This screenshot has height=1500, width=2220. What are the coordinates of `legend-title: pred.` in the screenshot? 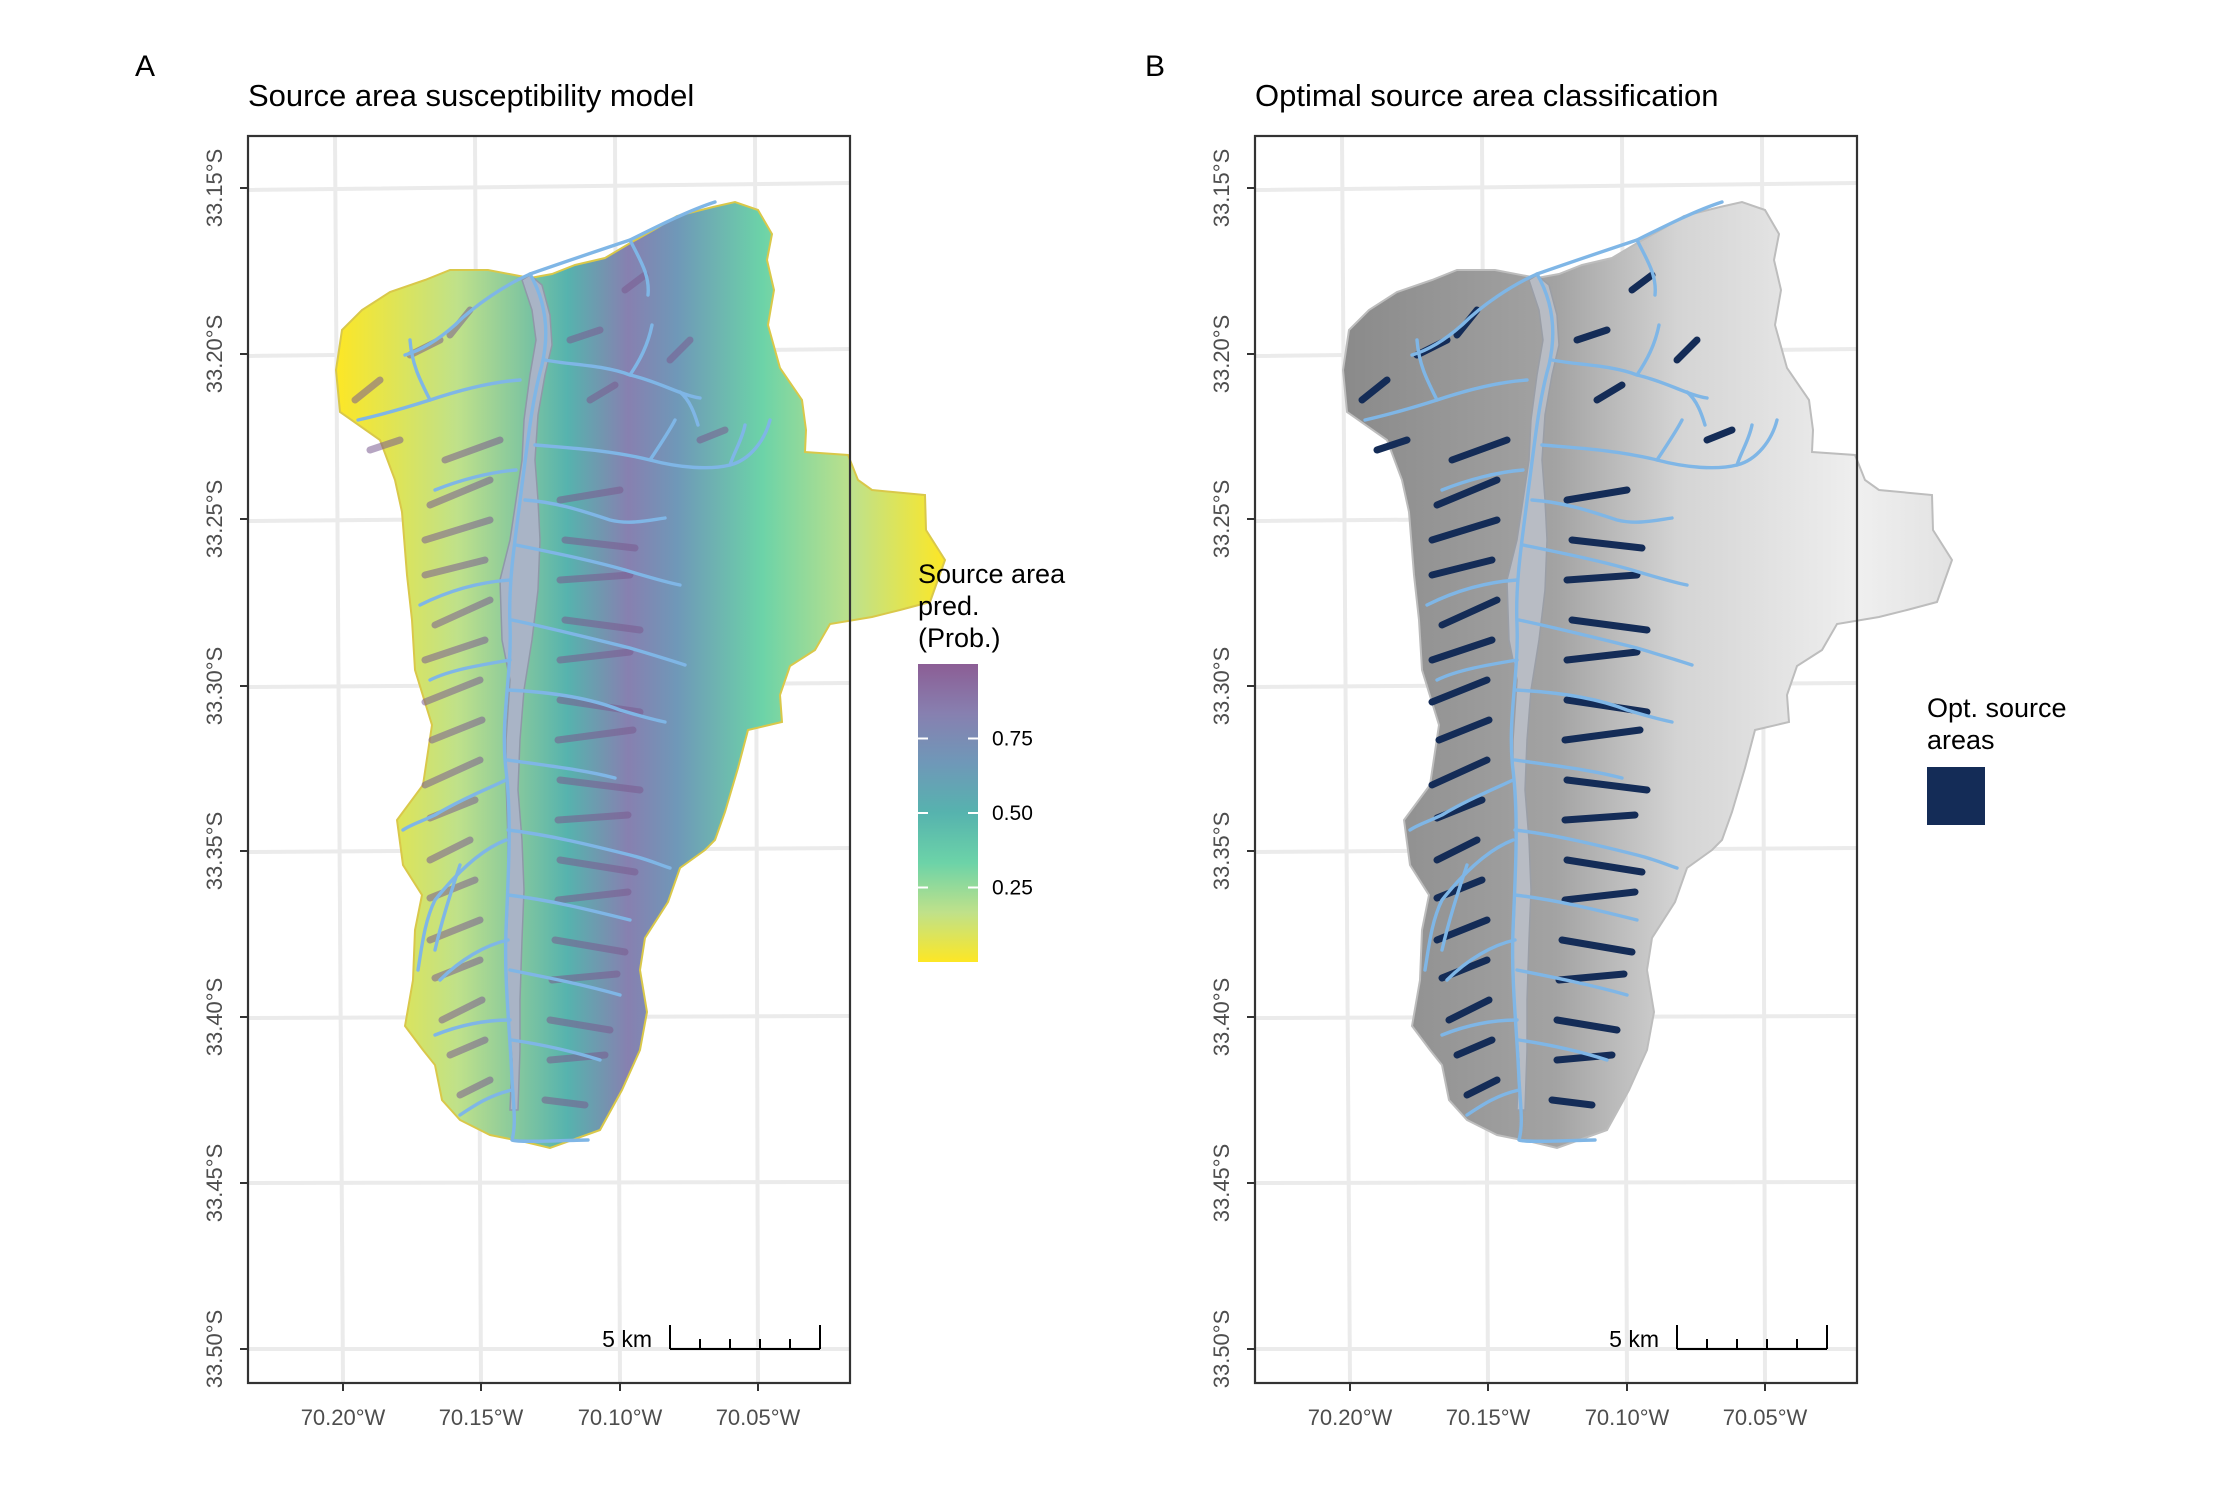 It's located at (949, 606).